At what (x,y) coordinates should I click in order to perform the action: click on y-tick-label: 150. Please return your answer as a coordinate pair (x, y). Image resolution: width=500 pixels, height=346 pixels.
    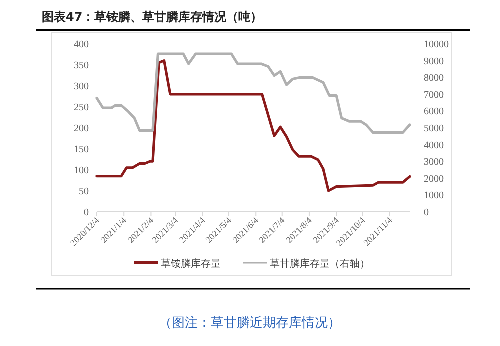
    Looking at the image, I should click on (81, 150).